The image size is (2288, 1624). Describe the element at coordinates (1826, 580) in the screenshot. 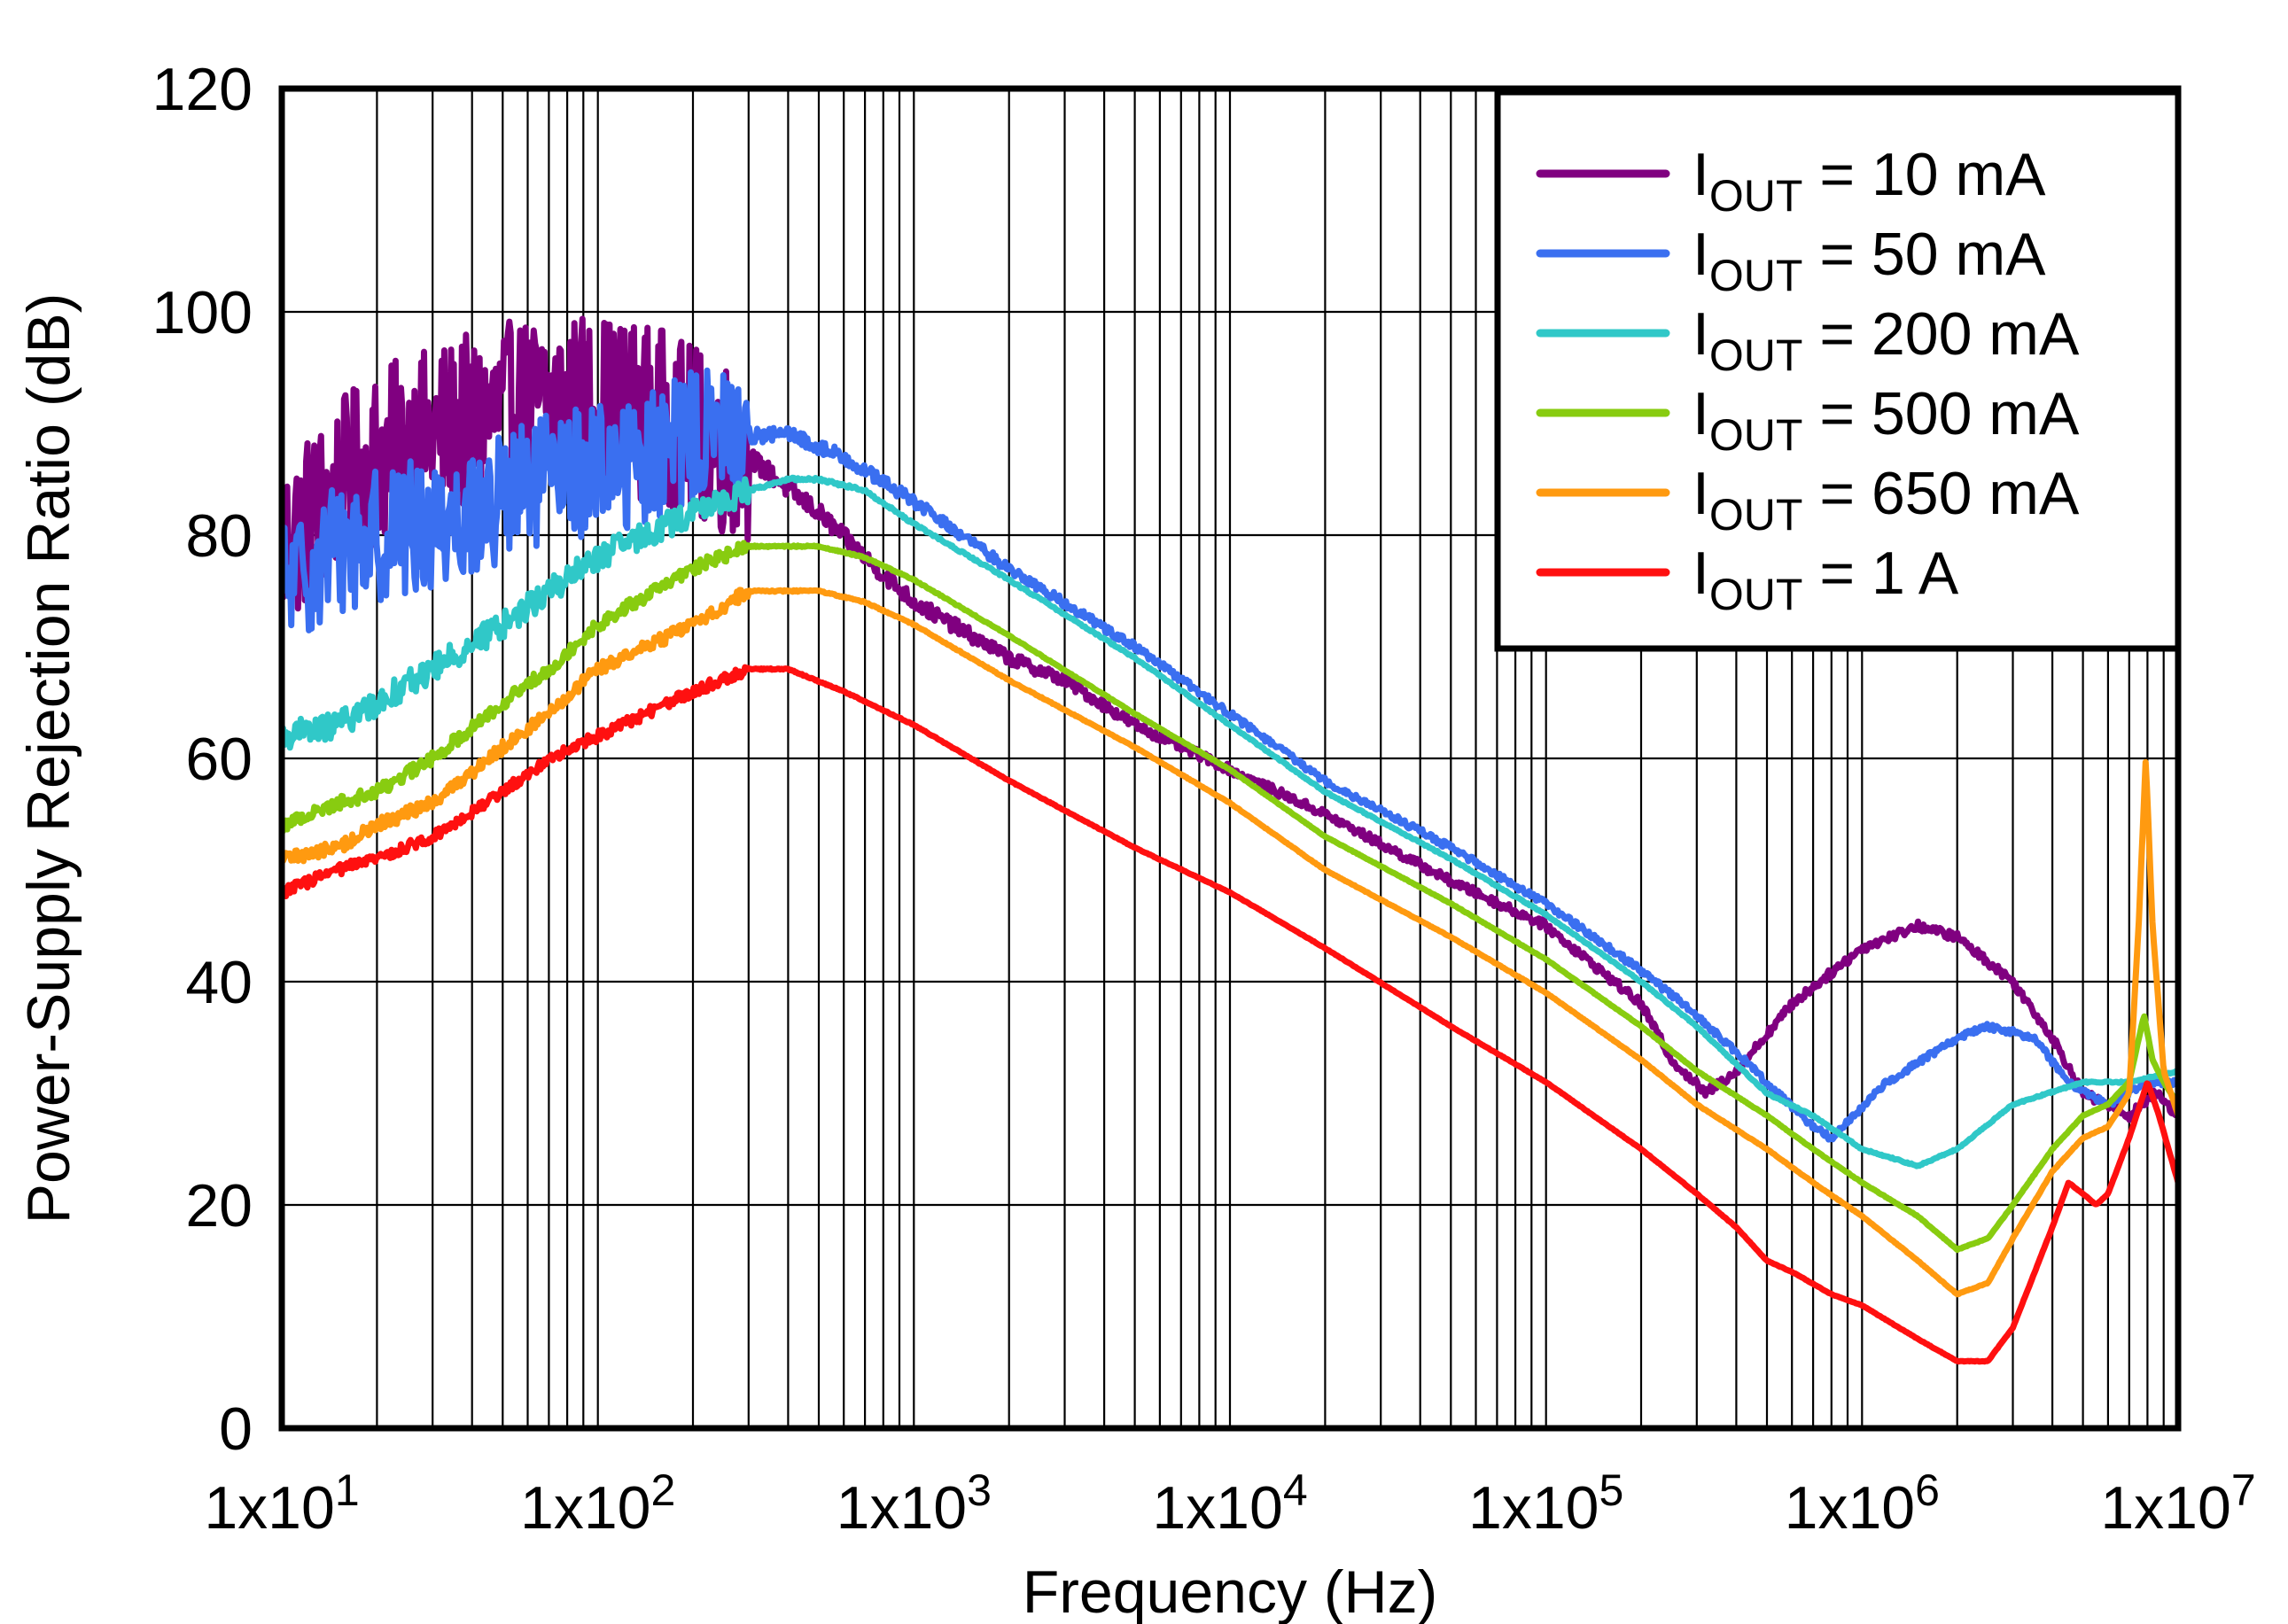

I see `legend-label: IOUT = 1 A` at that location.